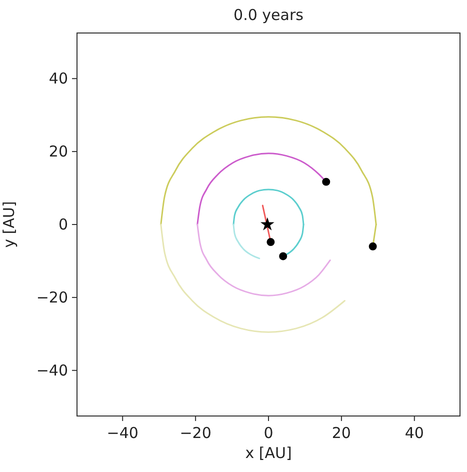 This screenshot has height=472, width=467. What do you see at coordinates (63, 225) in the screenshot?
I see `y-tick-label: 0` at bounding box center [63, 225].